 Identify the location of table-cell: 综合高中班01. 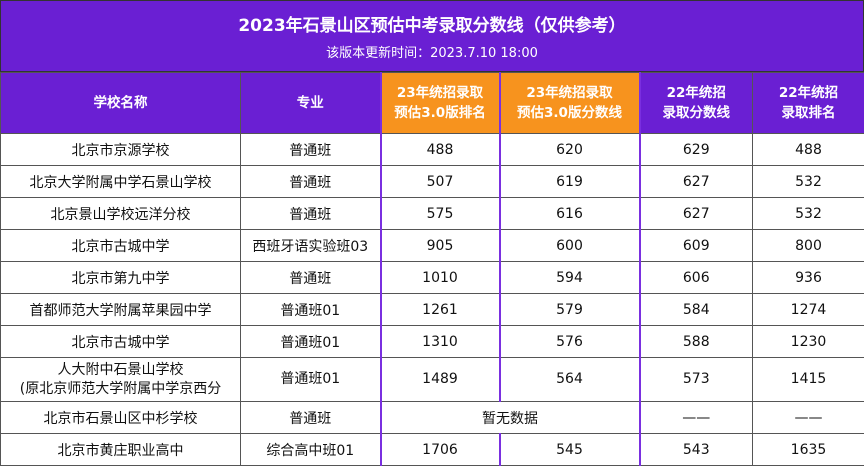
(310, 449).